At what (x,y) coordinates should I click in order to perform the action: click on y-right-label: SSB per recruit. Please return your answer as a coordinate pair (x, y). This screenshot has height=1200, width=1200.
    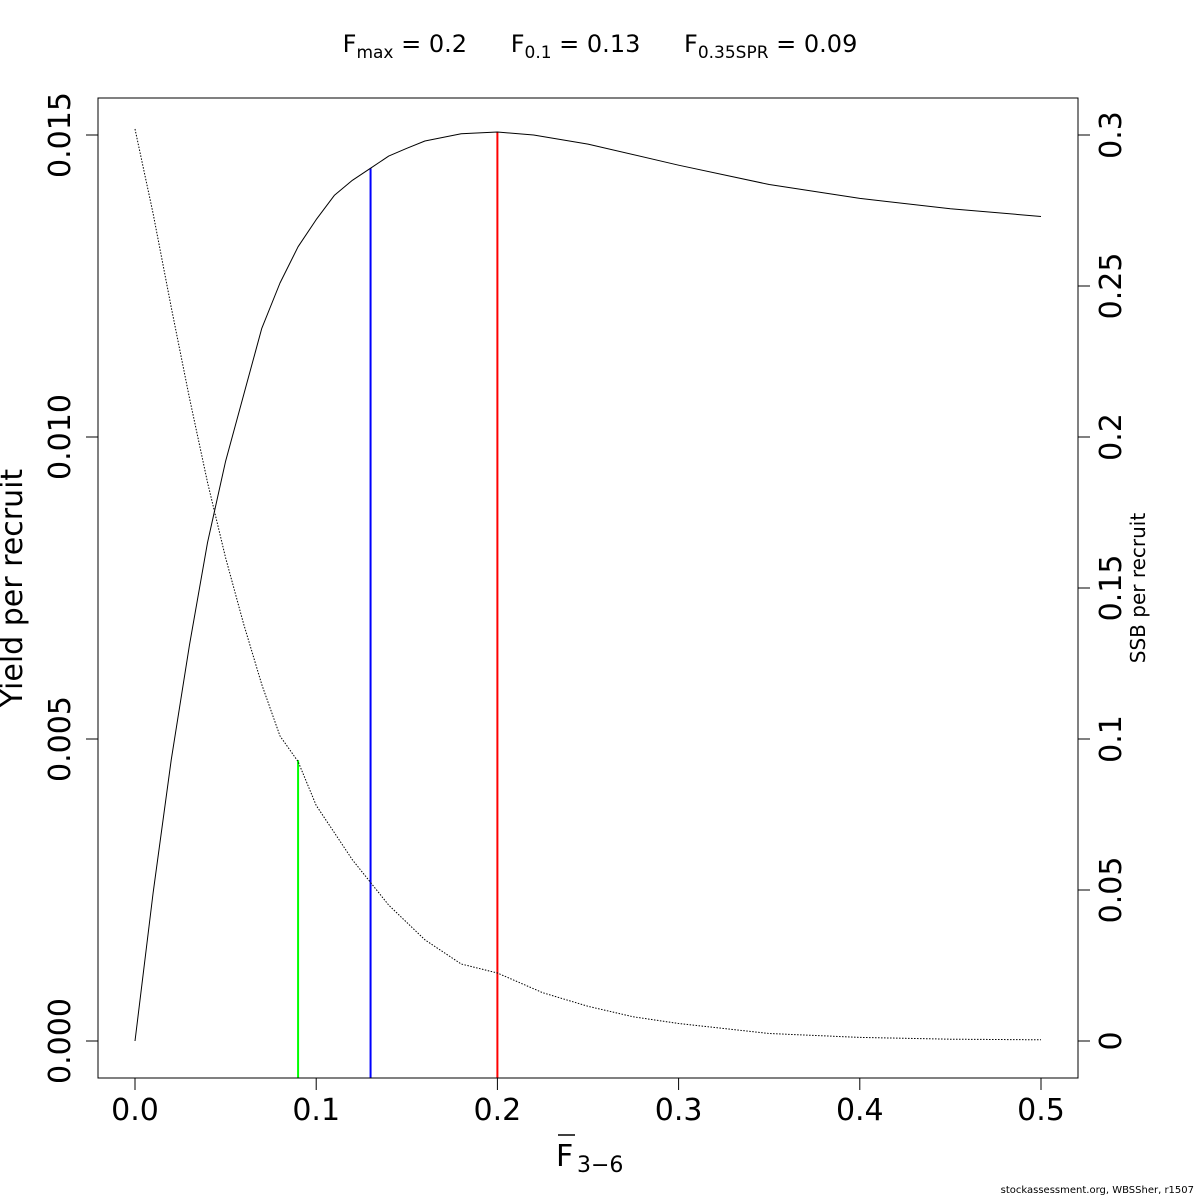
    Looking at the image, I should click on (1138, 588).